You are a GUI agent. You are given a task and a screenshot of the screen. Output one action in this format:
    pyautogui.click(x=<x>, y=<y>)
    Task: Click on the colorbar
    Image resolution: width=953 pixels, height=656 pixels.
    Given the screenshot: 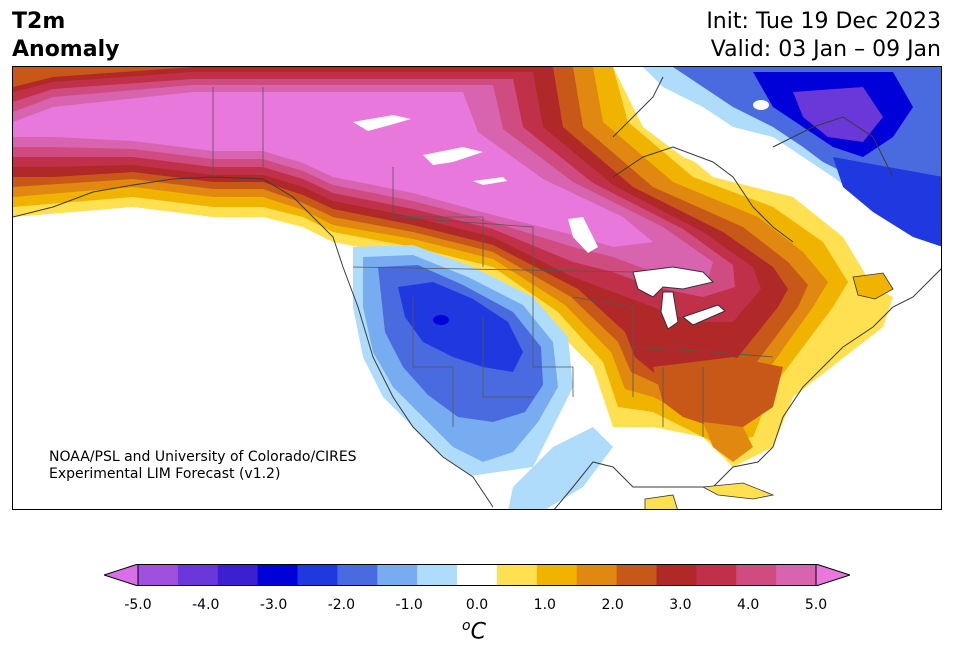 What is the action you would take?
    pyautogui.click(x=477, y=575)
    